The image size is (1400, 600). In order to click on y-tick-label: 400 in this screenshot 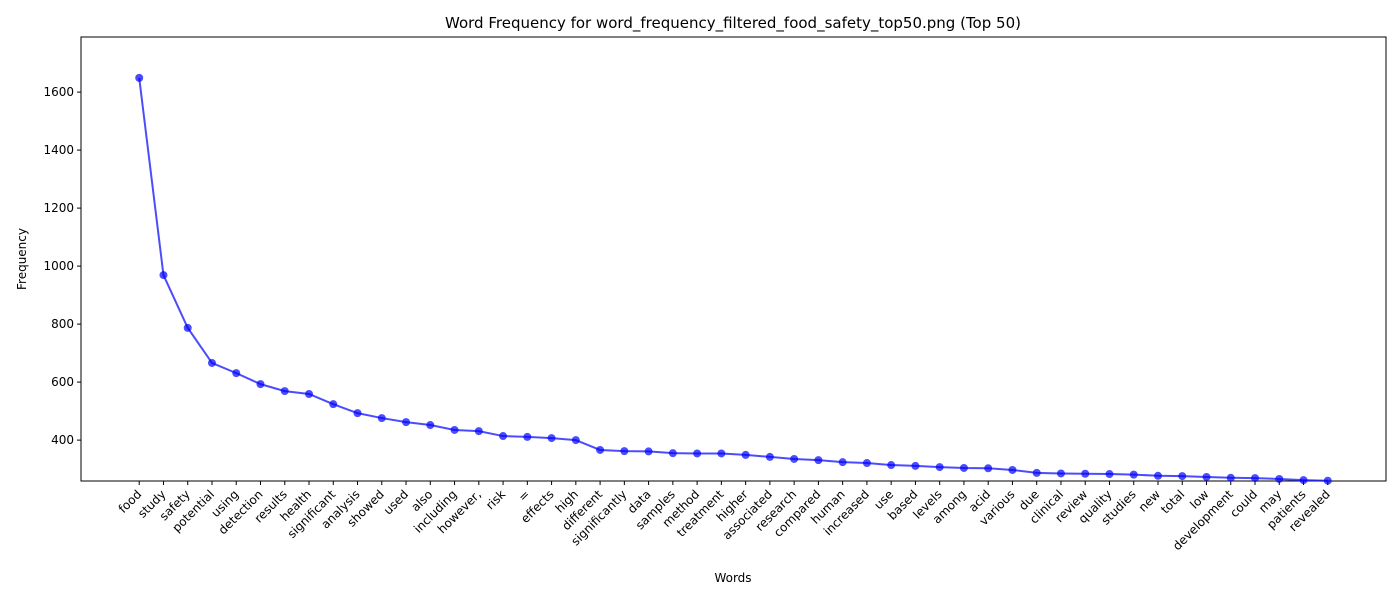, I will do `click(62, 440)`.